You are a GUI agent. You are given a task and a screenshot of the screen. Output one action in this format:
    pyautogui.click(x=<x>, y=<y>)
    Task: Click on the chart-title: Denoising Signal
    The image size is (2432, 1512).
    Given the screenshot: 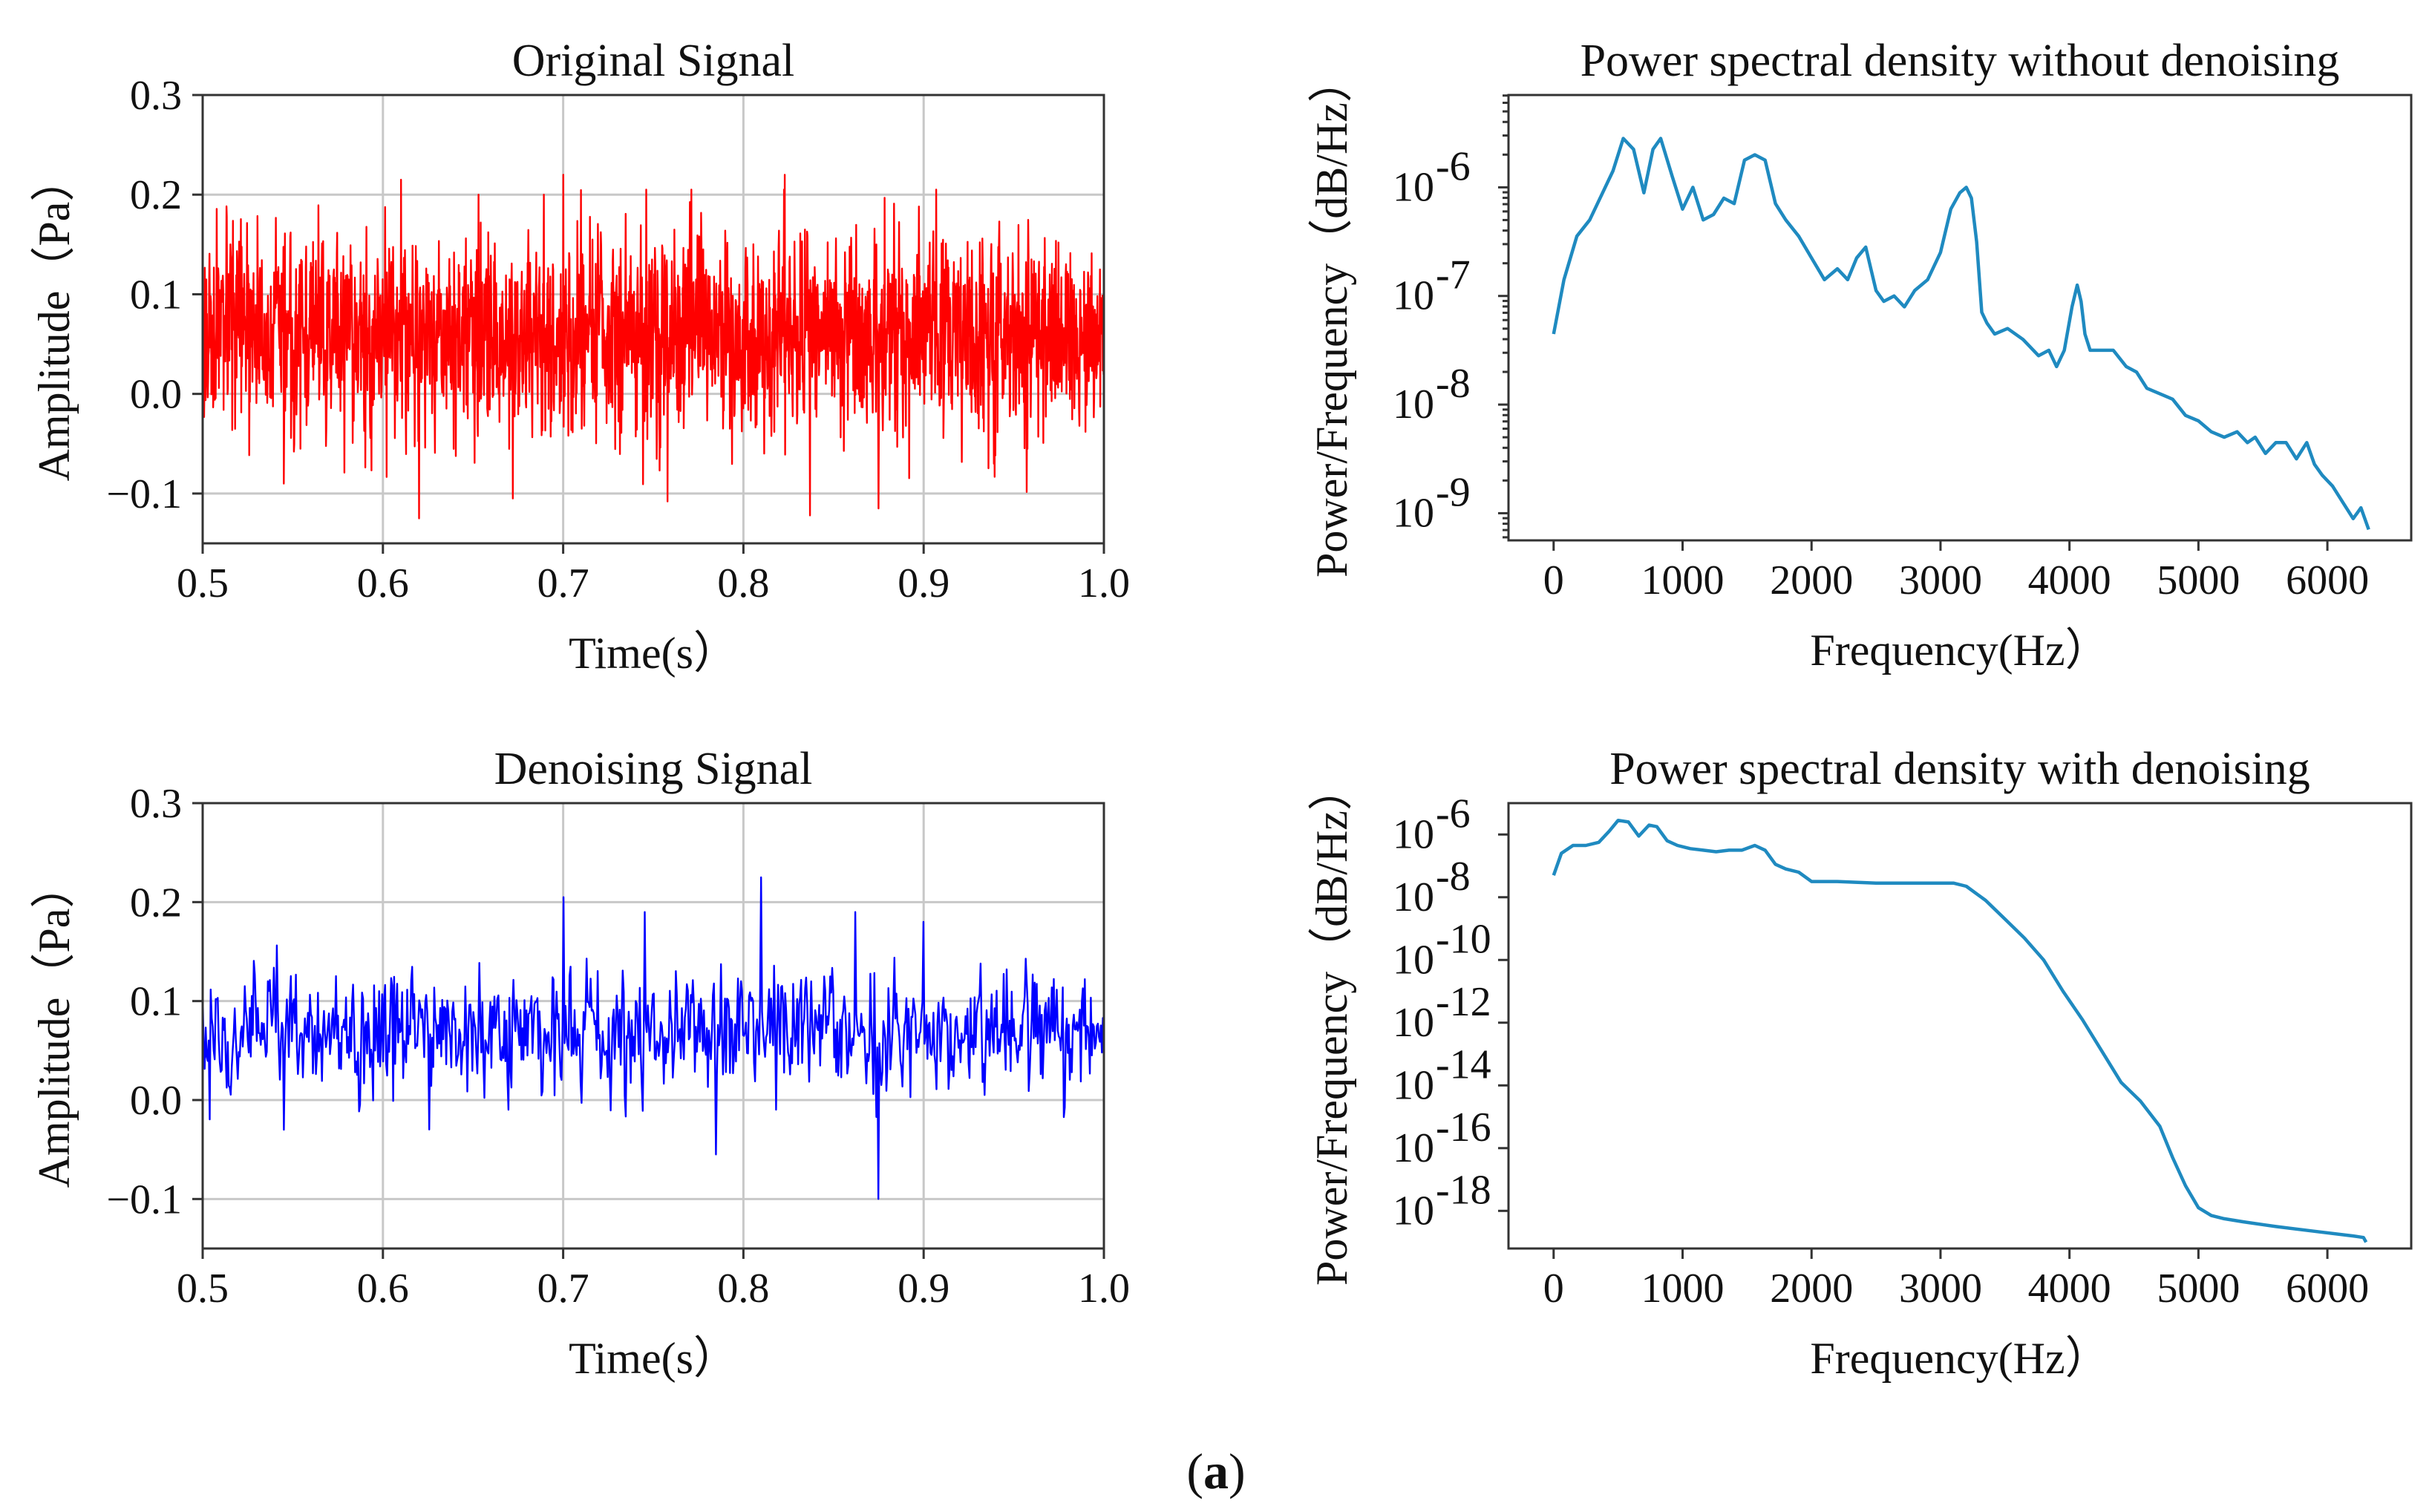 What is the action you would take?
    pyautogui.click(x=654, y=769)
    